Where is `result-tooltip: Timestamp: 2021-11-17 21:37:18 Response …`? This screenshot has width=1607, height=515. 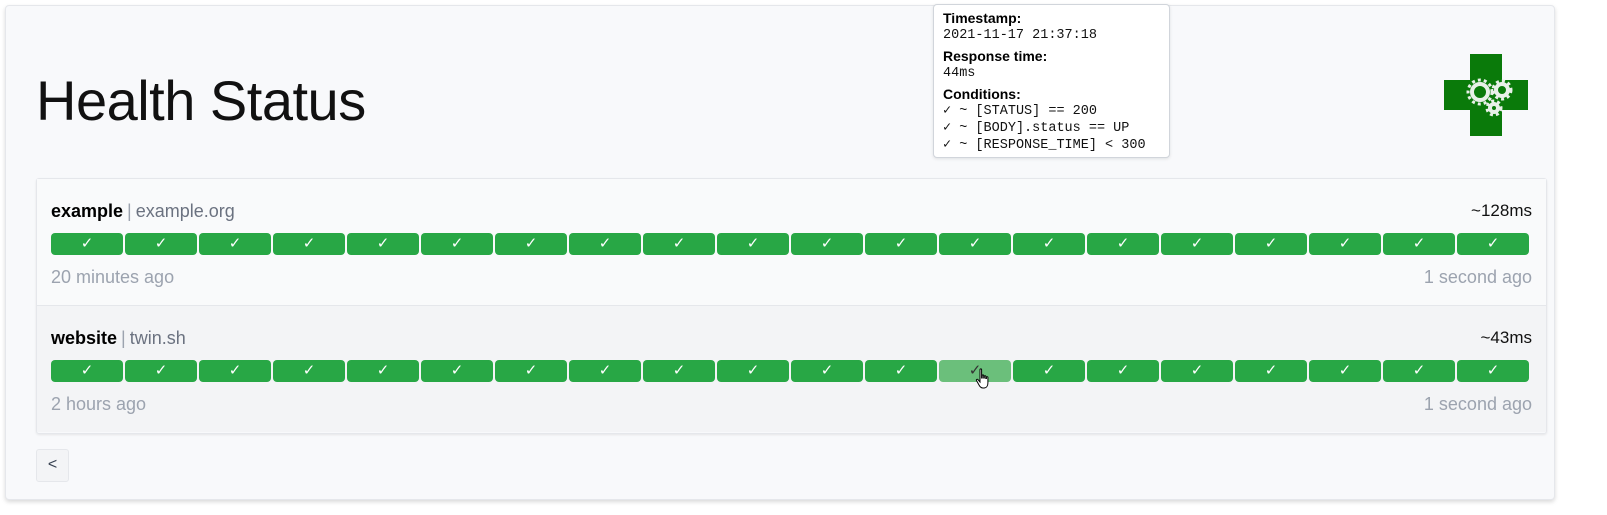
result-tooltip: Timestamp: 2021-11-17 21:37:18 Response … is located at coordinates (1051, 81).